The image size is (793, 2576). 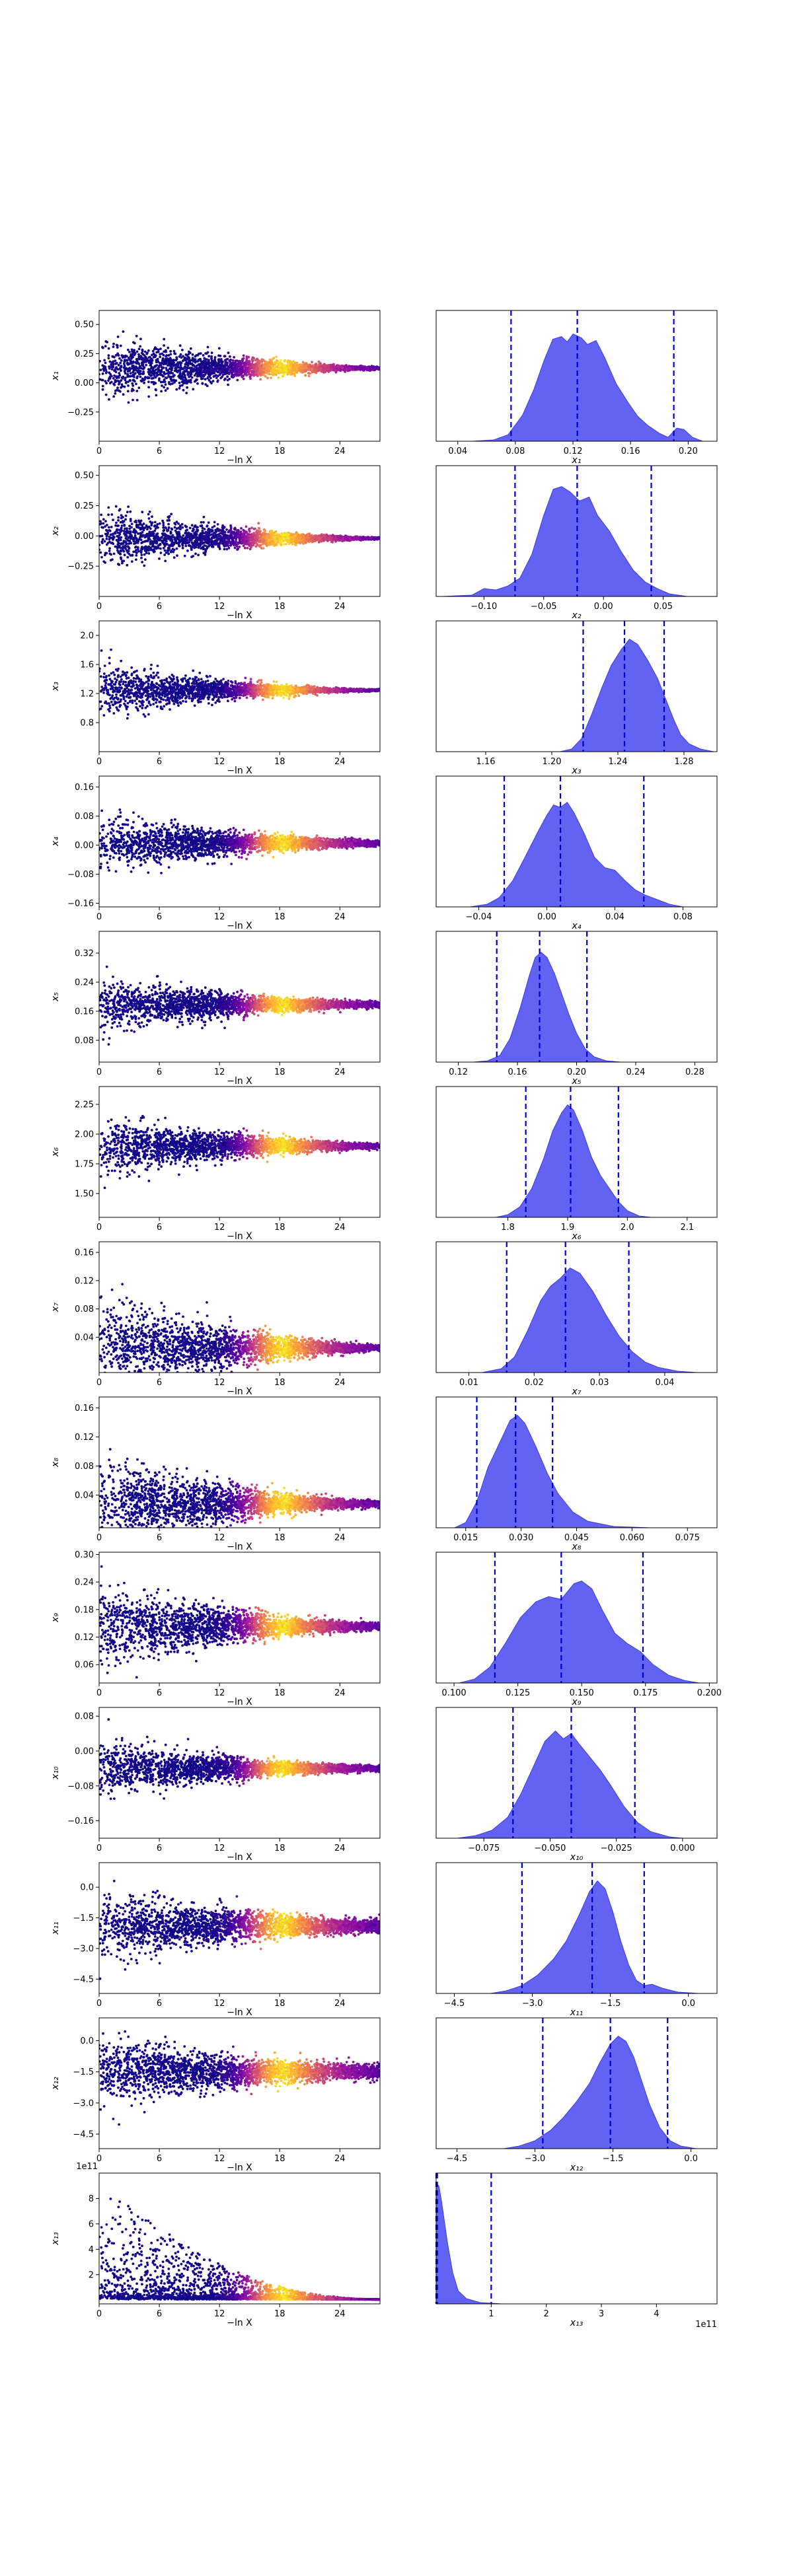 What do you see at coordinates (280, 451) in the screenshot?
I see `x-tick-label: 18` at bounding box center [280, 451].